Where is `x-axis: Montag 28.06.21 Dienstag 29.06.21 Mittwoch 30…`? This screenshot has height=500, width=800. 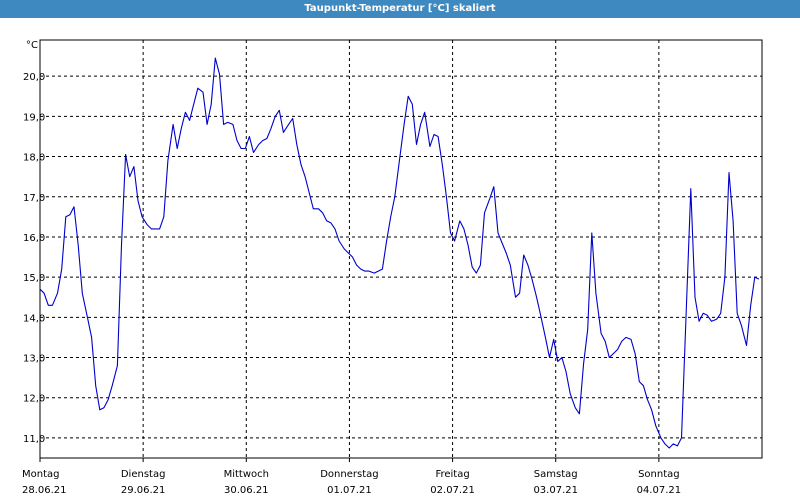 x-axis: Montag 28.06.21 Dienstag 29.06.21 Mittwoch 30… is located at coordinates (351, 477).